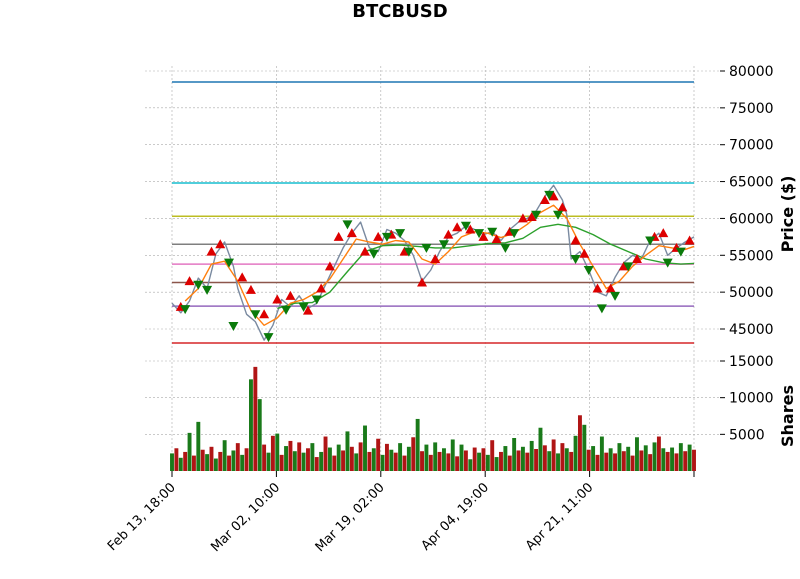  I want to click on price-tick-label: 65000, so click(751, 183).